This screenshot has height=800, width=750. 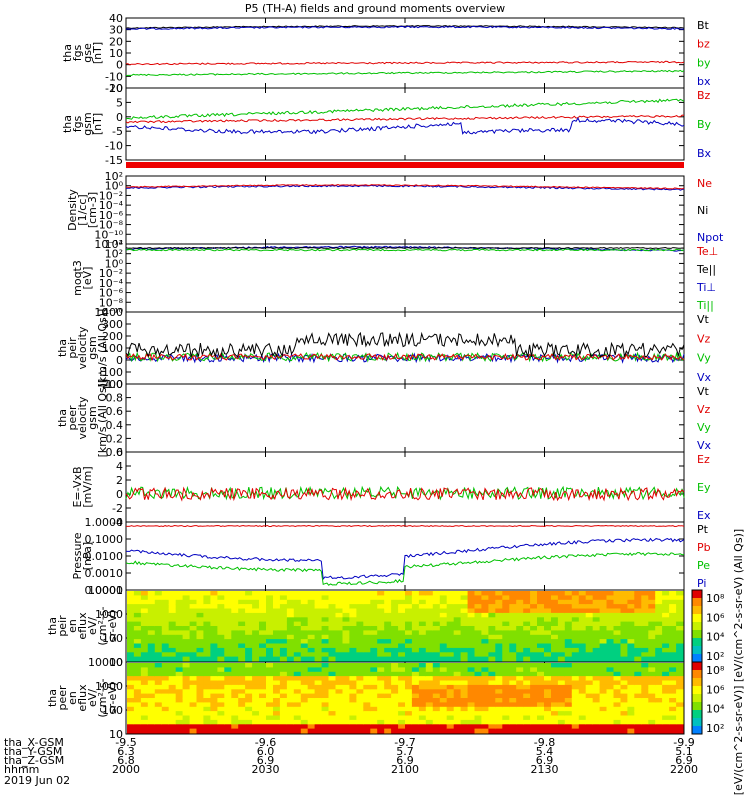 What do you see at coordinates (82, 209) in the screenshot?
I see `ylabel-line: [1/cc]` at bounding box center [82, 209].